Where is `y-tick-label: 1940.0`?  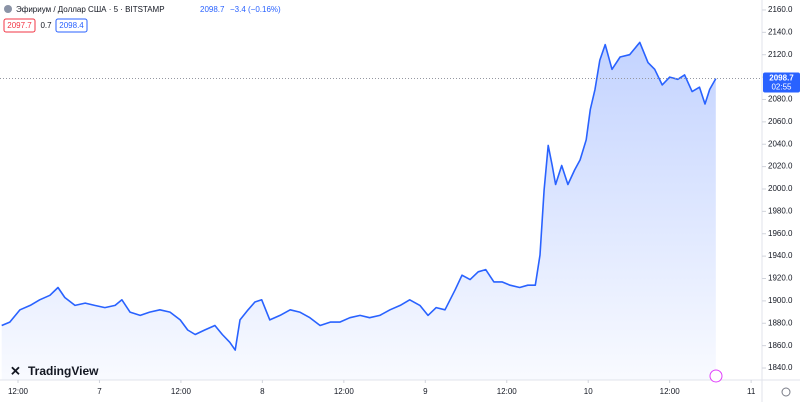 y-tick-label: 1940.0 is located at coordinates (780, 255).